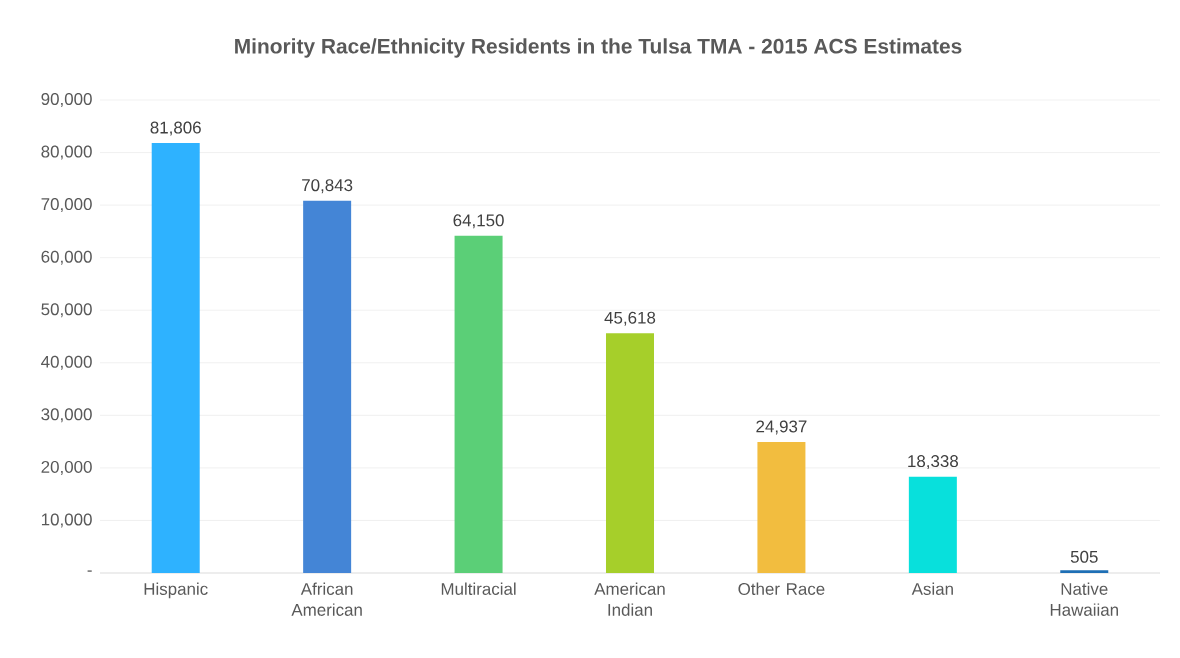 This screenshot has width=1180, height=658. Describe the element at coordinates (176, 590) in the screenshot. I see `x-tick-label: Hispanic` at that location.